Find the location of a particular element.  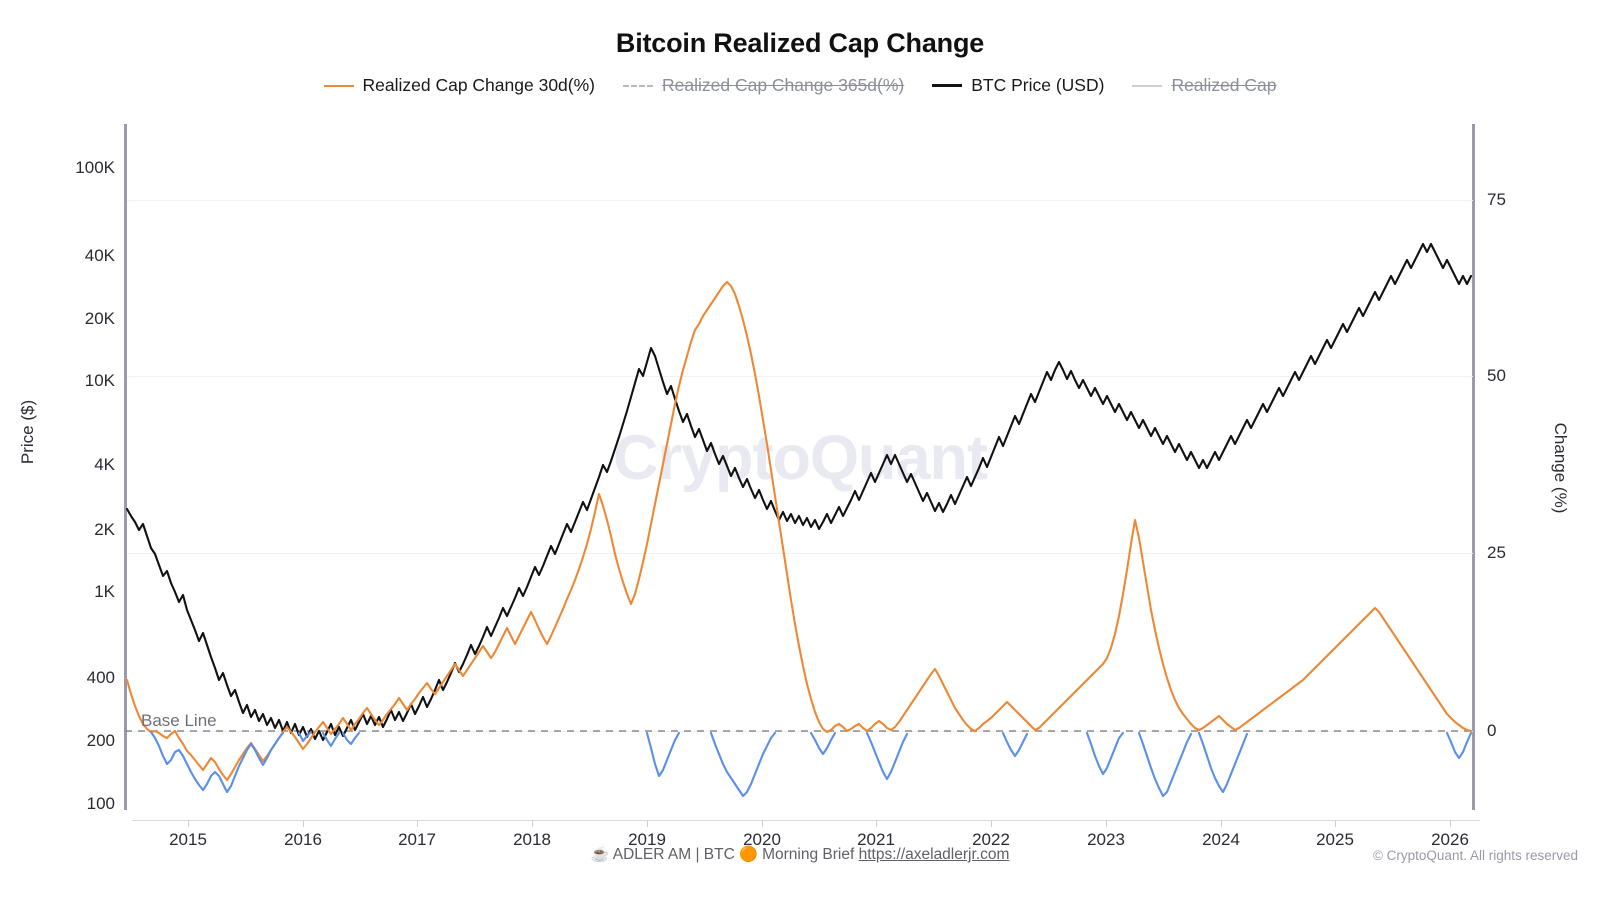

legend-label: Realized Cap Change 30d(%) is located at coordinates (479, 85).